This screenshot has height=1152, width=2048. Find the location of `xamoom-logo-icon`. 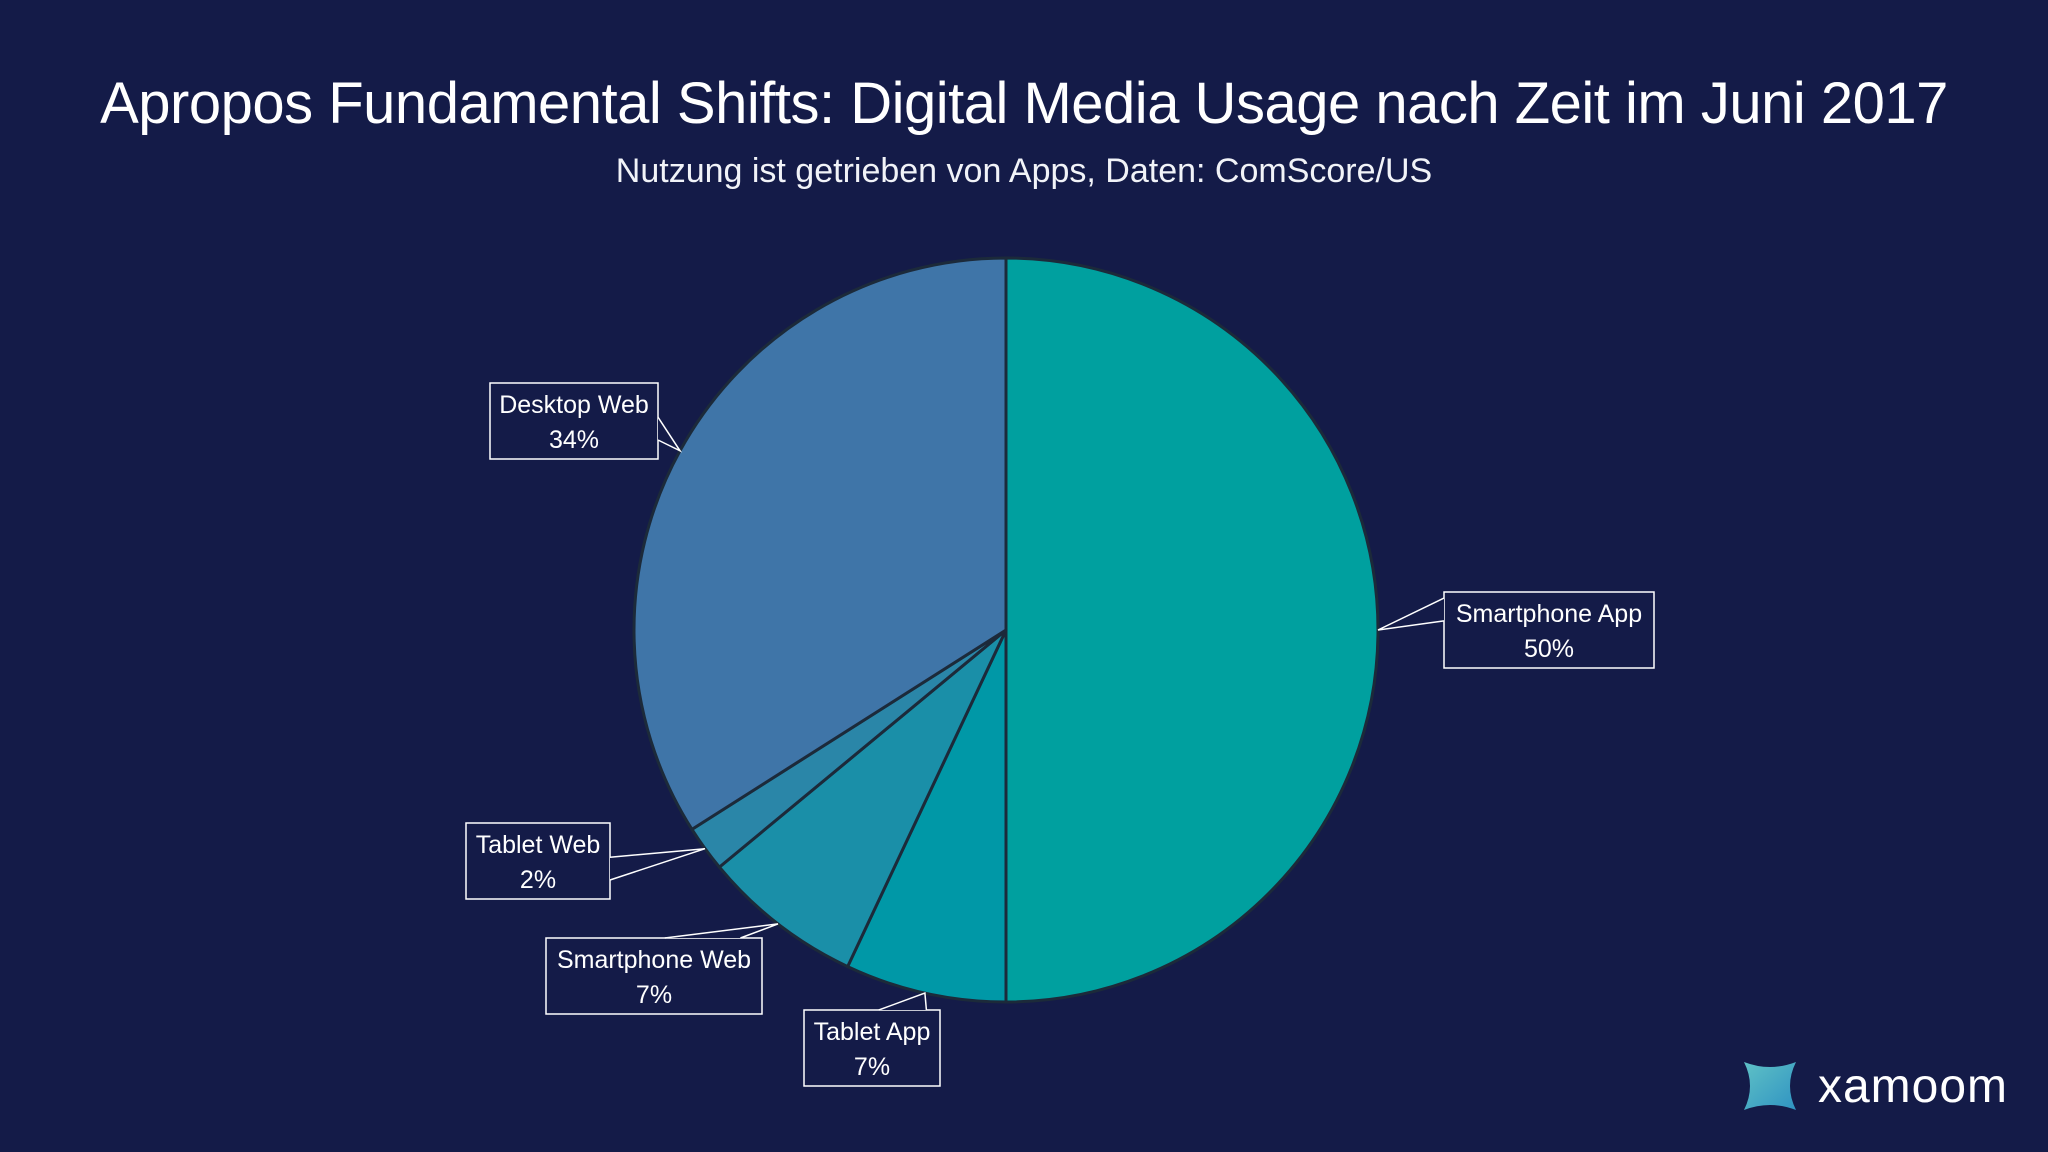

xamoom-logo-icon is located at coordinates (1769, 1086).